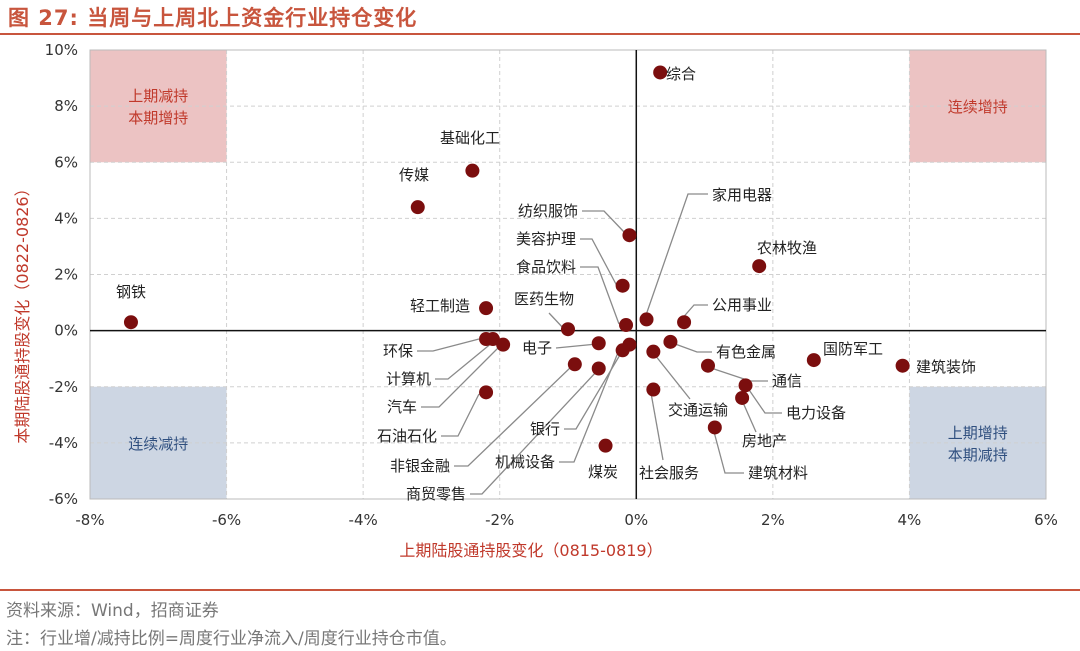 The height and width of the screenshot is (651, 1080). What do you see at coordinates (158, 96) in the screenshot?
I see `quadrant-label: 上期减持` at bounding box center [158, 96].